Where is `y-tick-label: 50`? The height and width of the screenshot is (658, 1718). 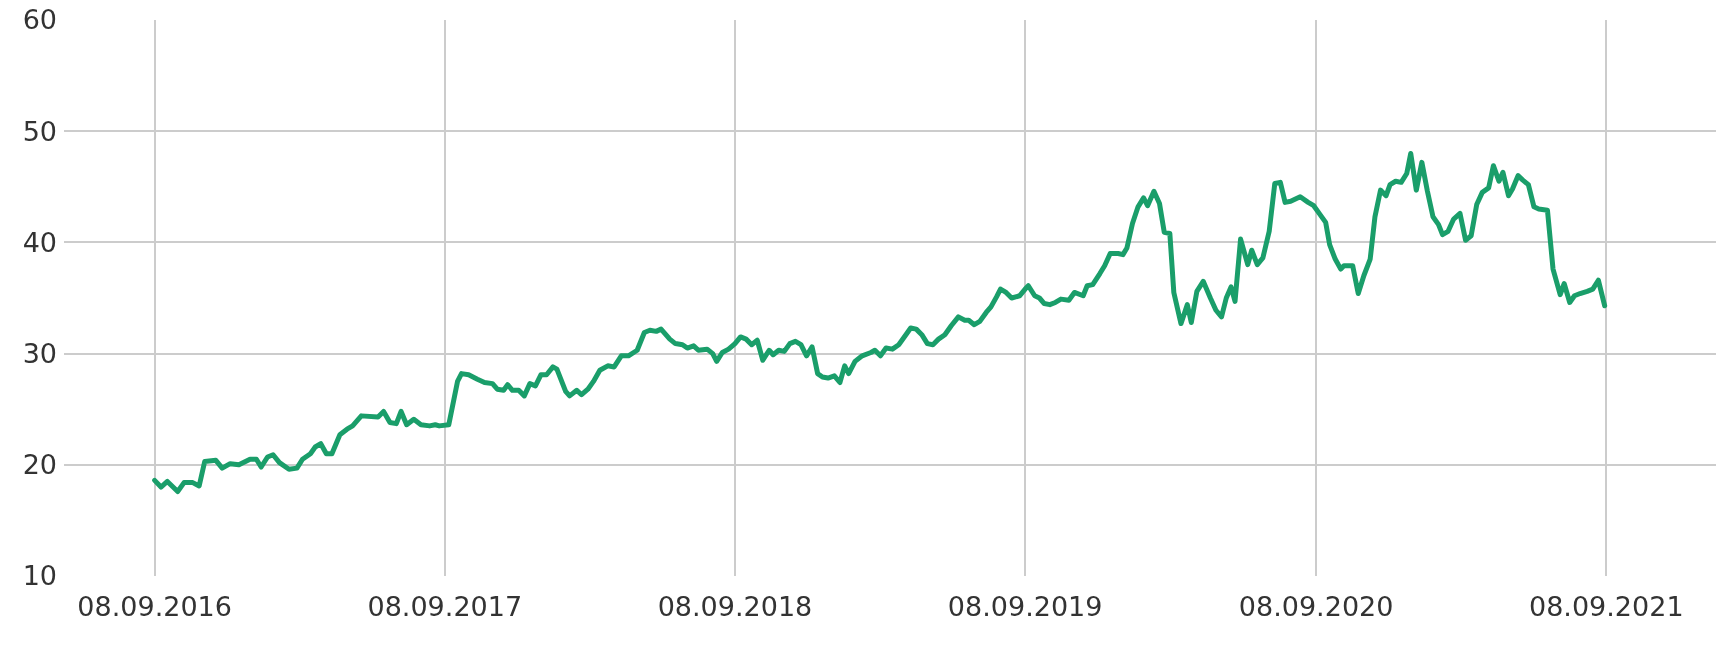
y-tick-label: 50 is located at coordinates (39, 131).